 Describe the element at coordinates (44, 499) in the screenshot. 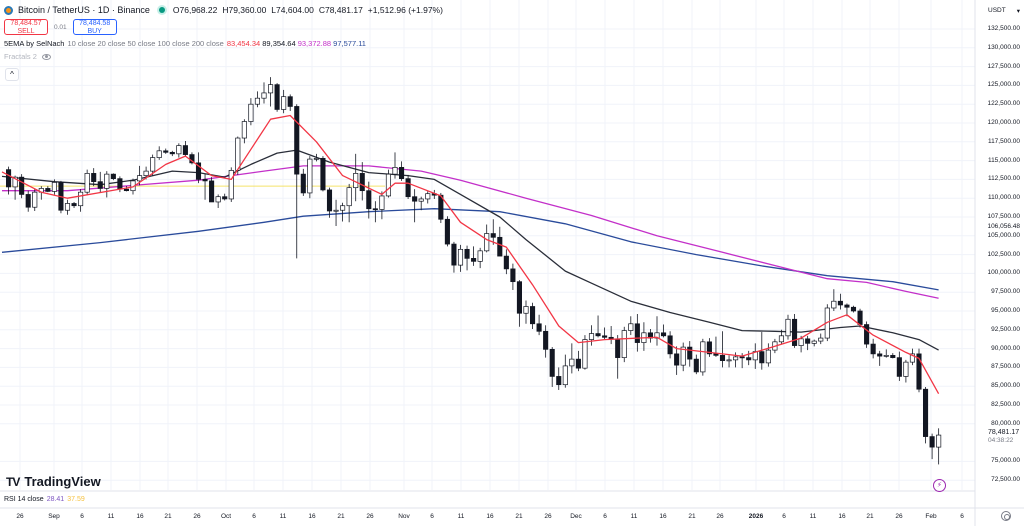

I see `rsi-legend: RSI 14 close 28.41 37.59` at that location.